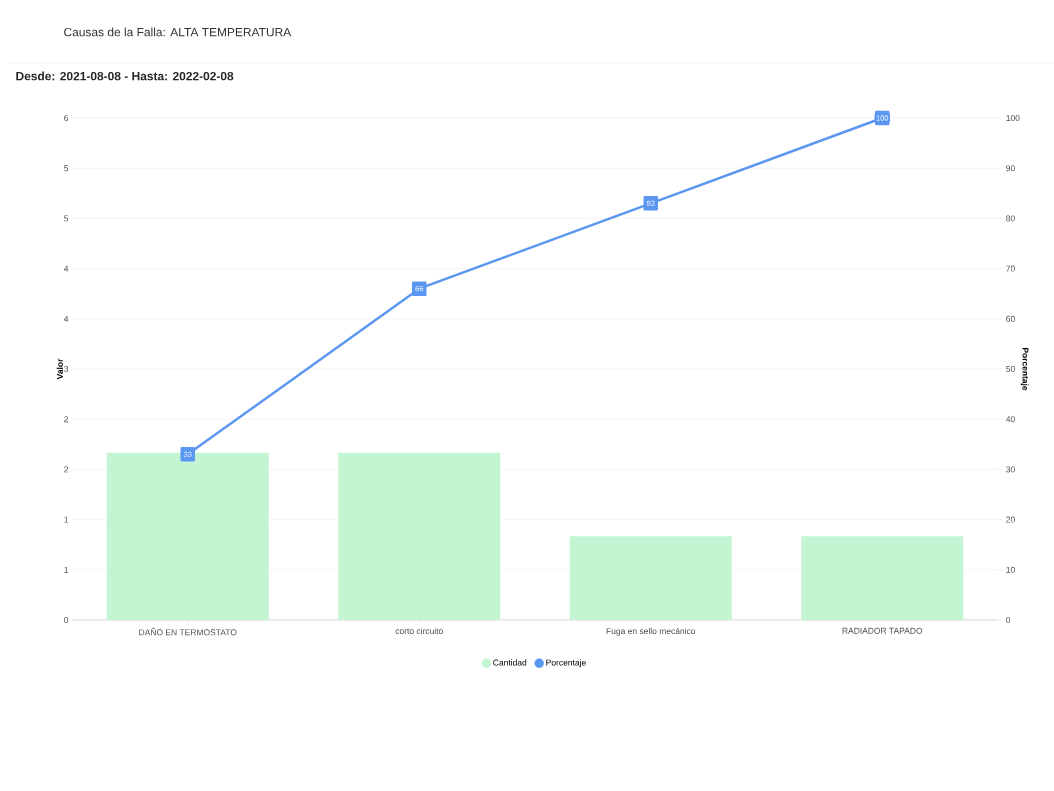  What do you see at coordinates (1008, 620) in the screenshot?
I see `y2-tick-label: 0` at bounding box center [1008, 620].